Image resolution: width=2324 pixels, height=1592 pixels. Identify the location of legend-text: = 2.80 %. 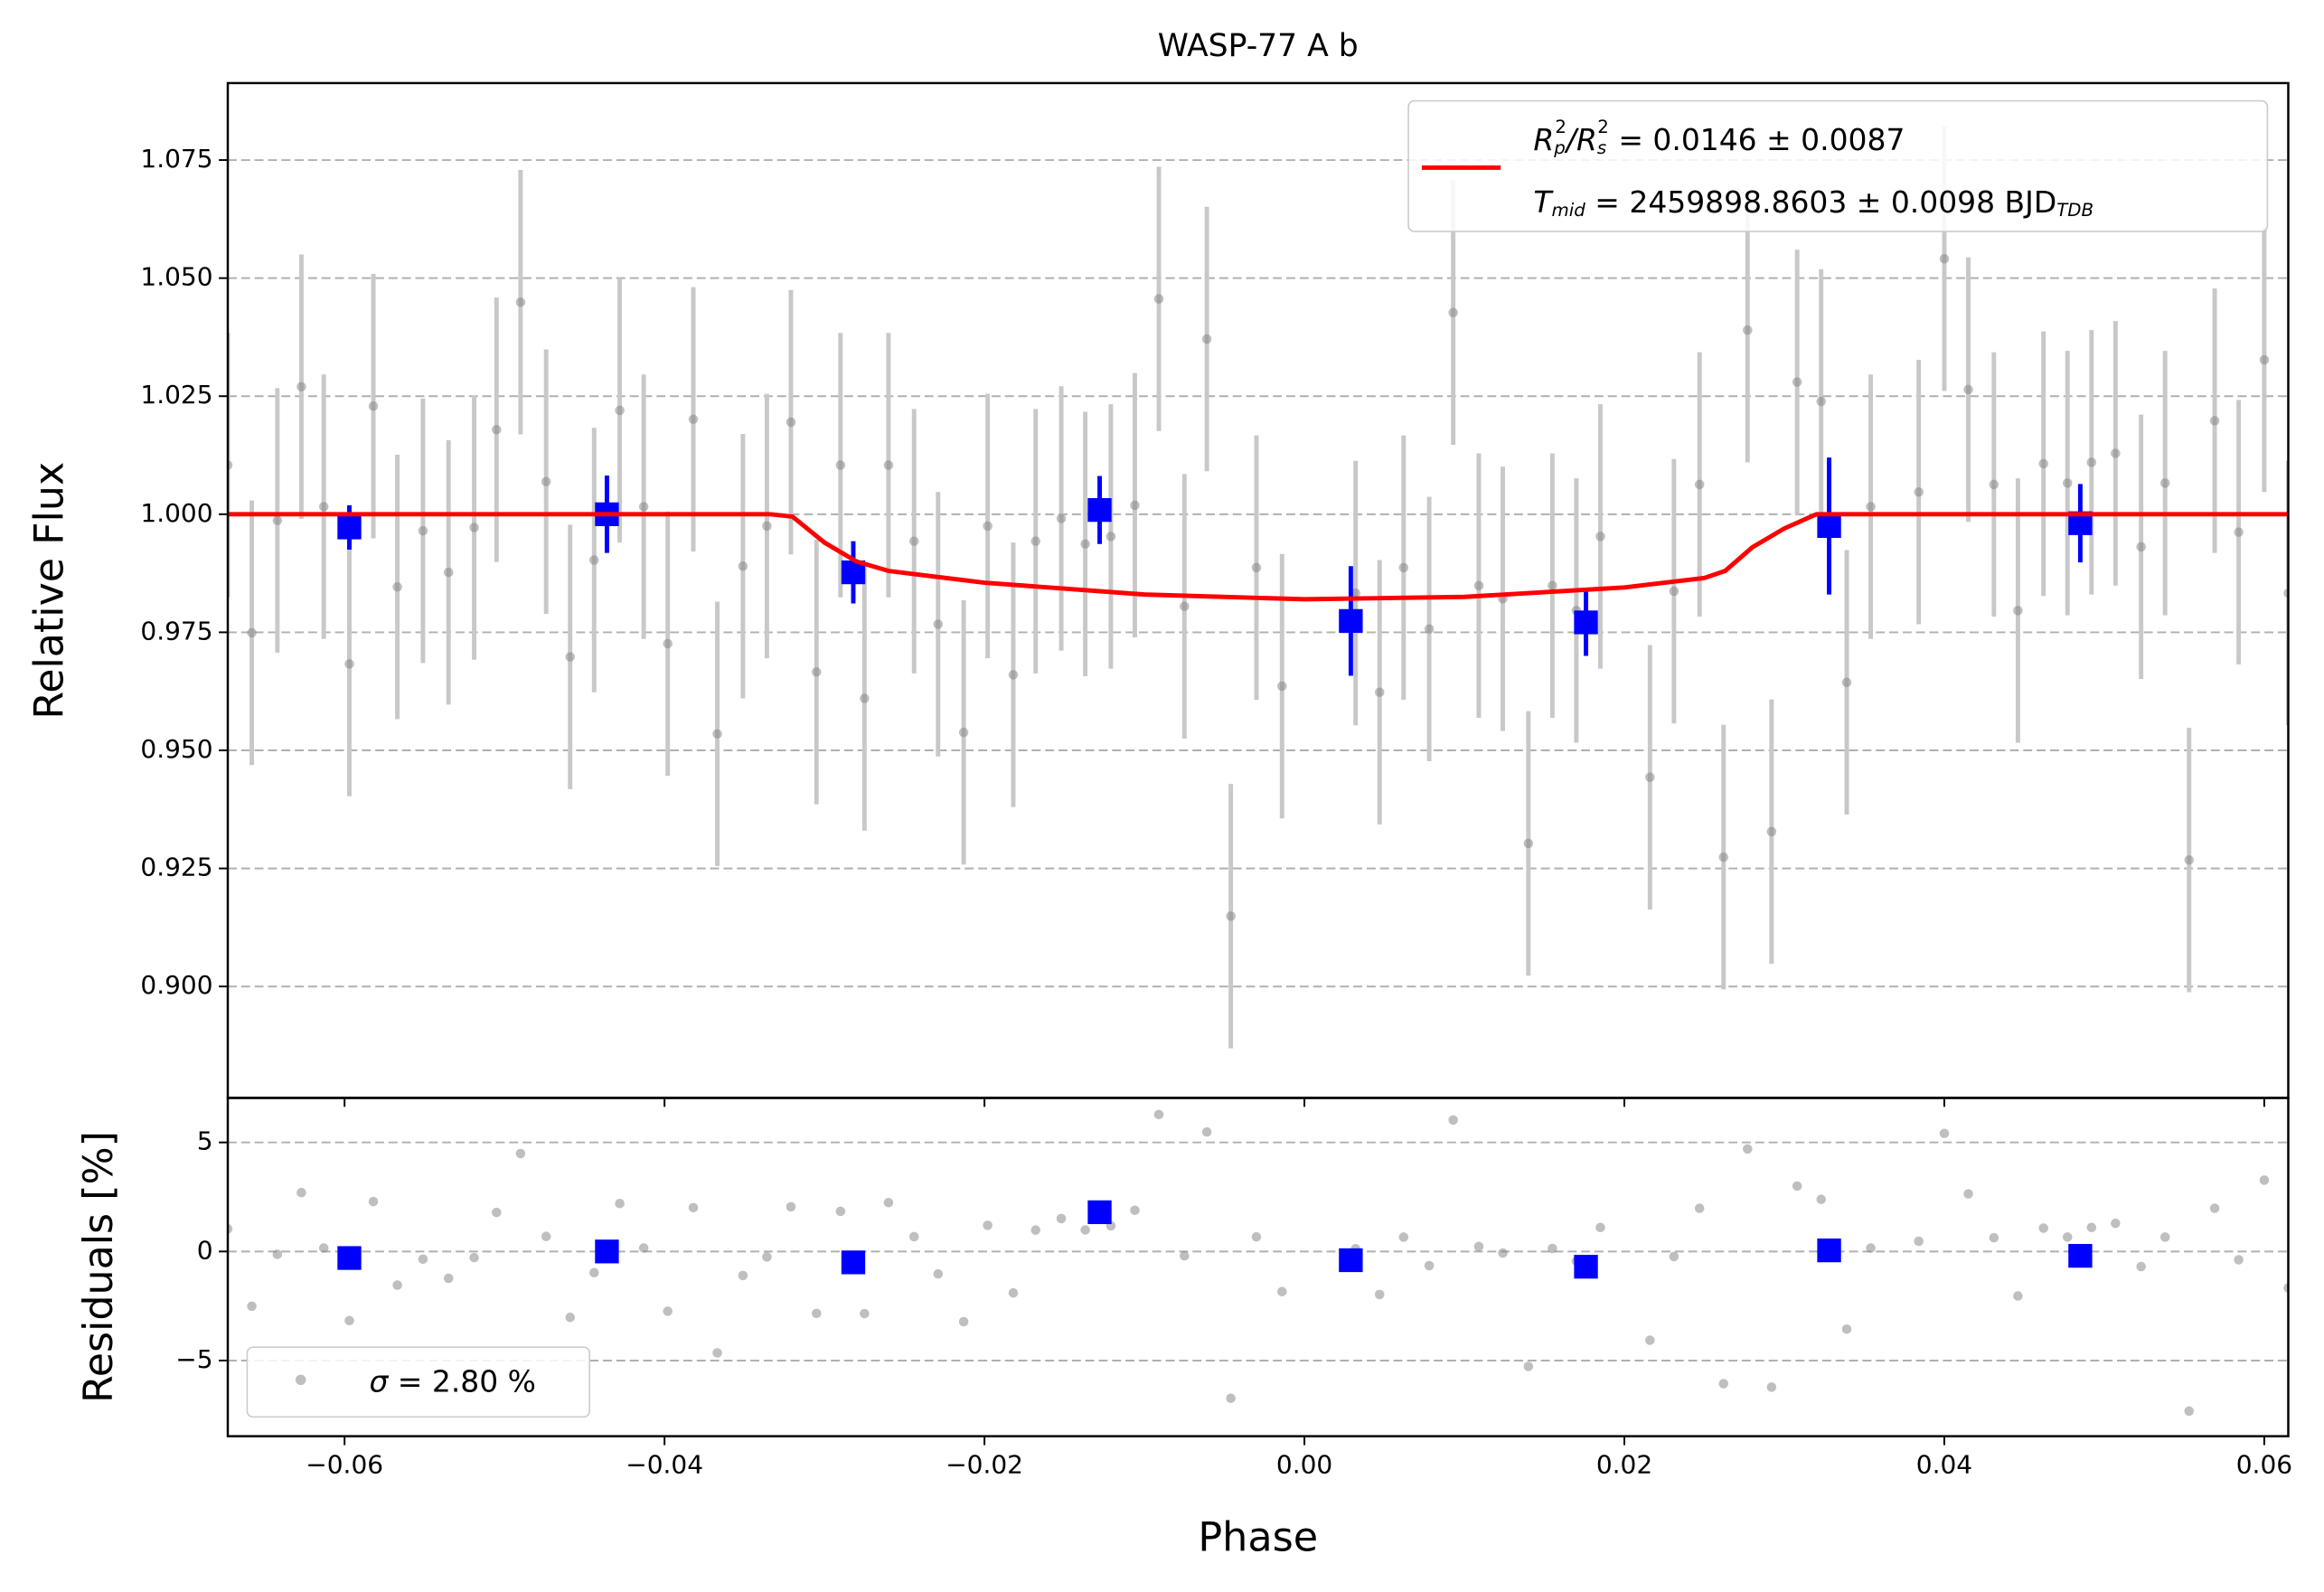
(462, 1381).